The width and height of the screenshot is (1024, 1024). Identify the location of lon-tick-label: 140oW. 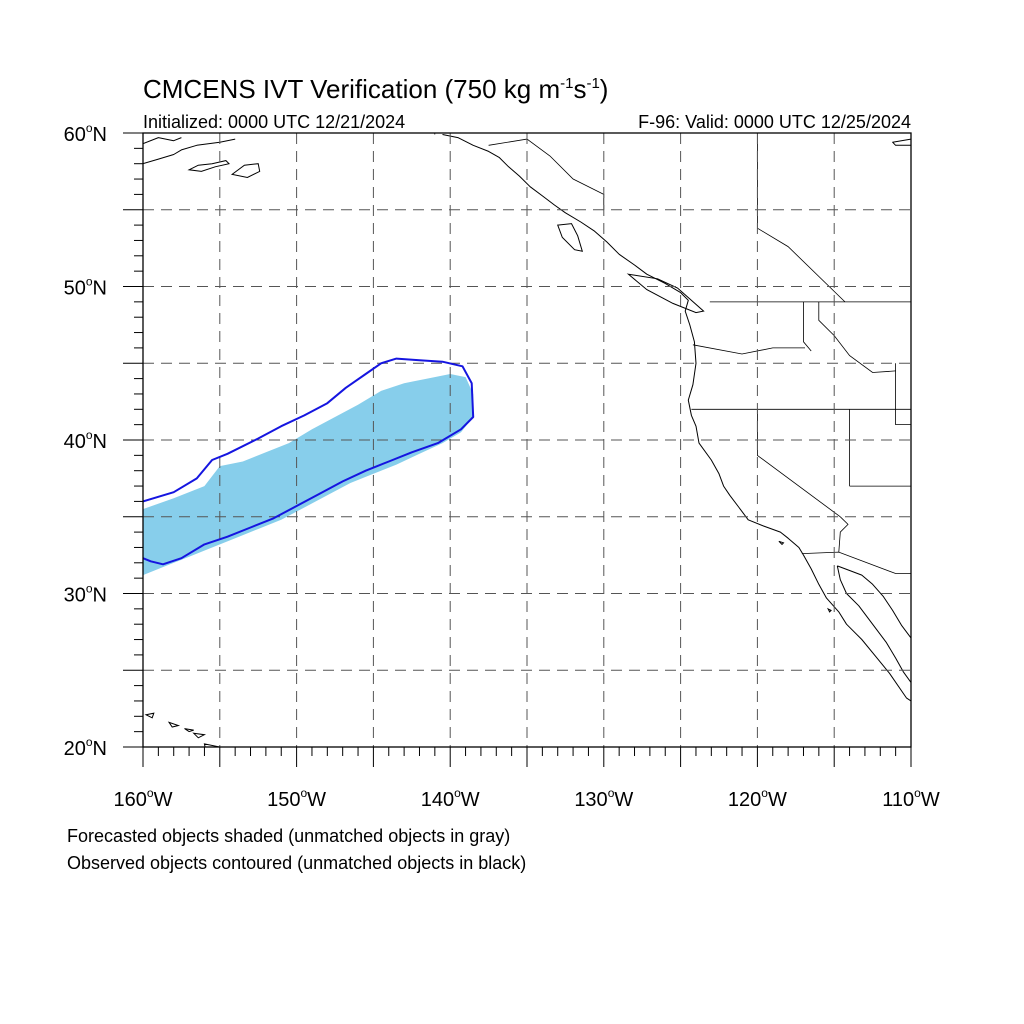
(450, 798).